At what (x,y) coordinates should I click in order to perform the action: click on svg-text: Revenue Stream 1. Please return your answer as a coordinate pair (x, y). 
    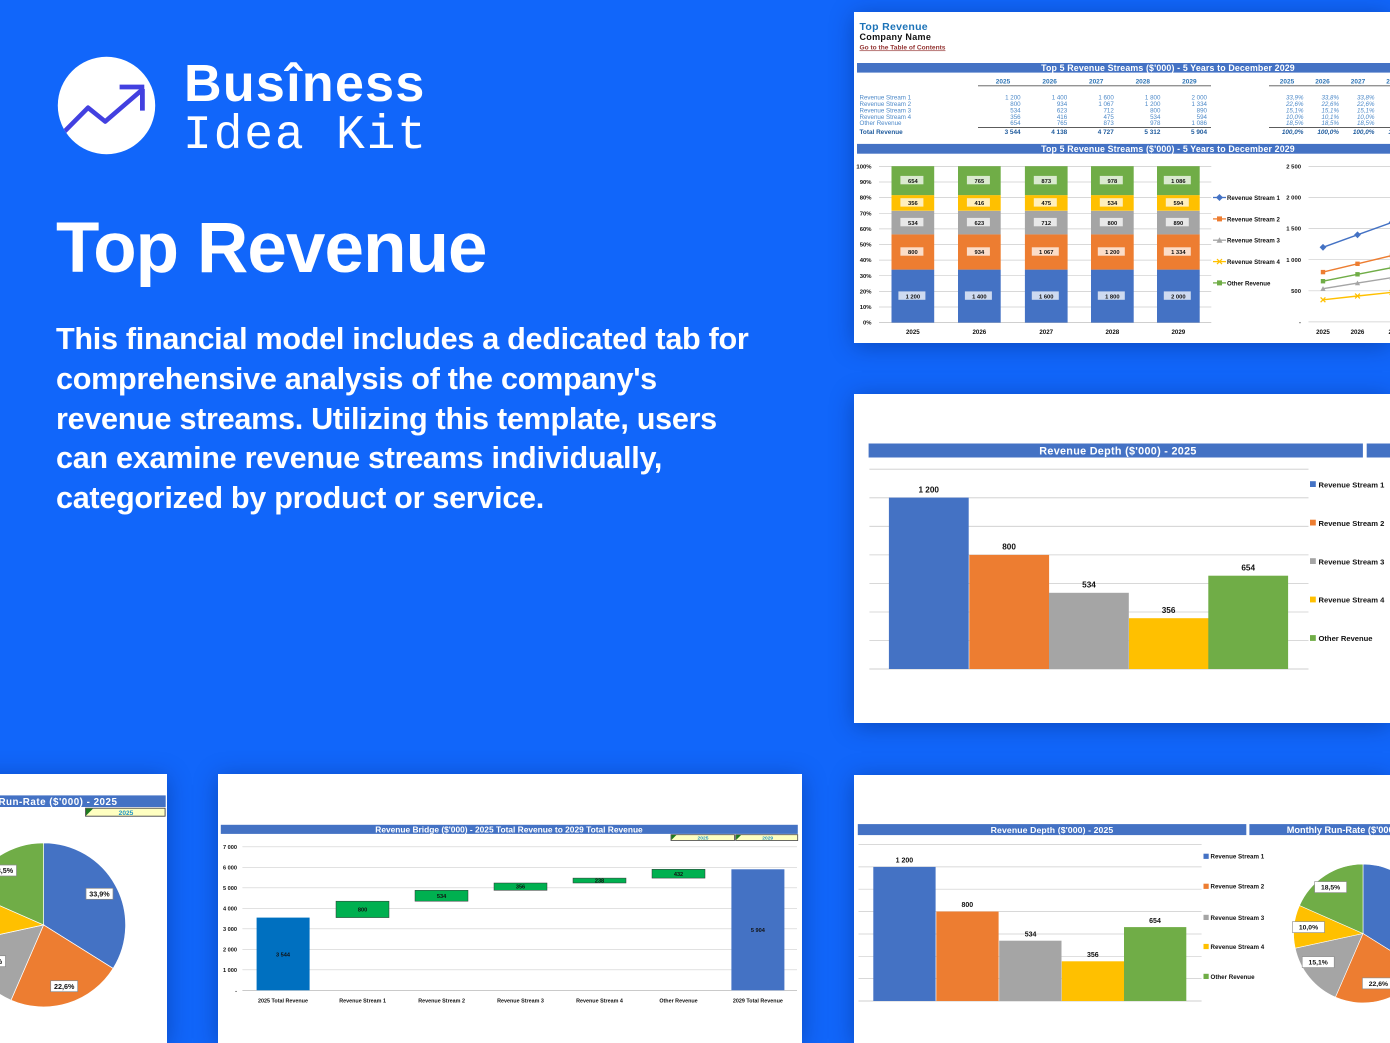
    Looking at the image, I should click on (1238, 857).